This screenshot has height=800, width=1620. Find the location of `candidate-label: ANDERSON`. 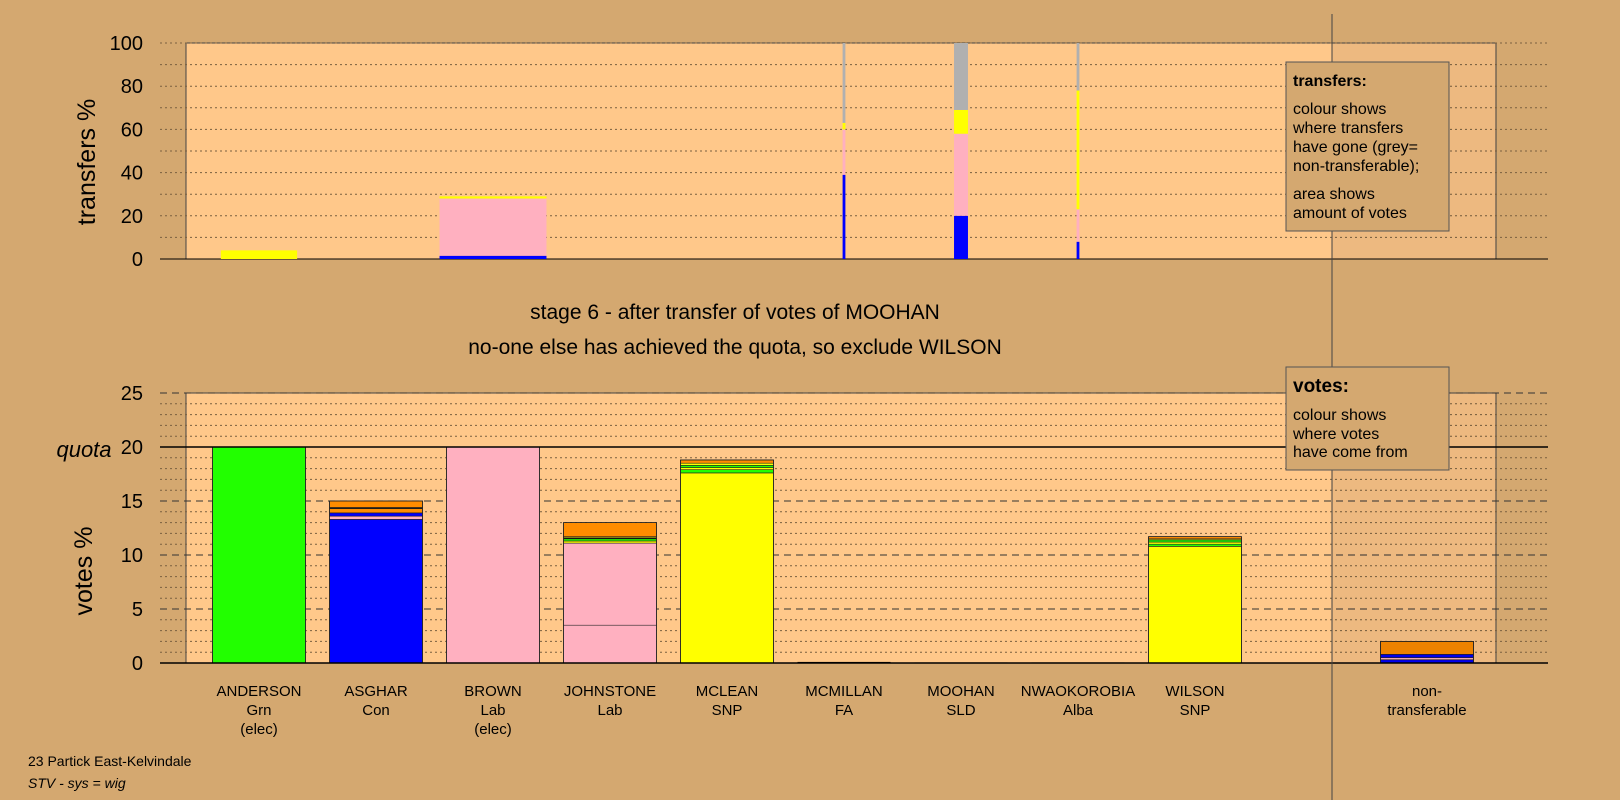

candidate-label: ANDERSON is located at coordinates (258, 691).